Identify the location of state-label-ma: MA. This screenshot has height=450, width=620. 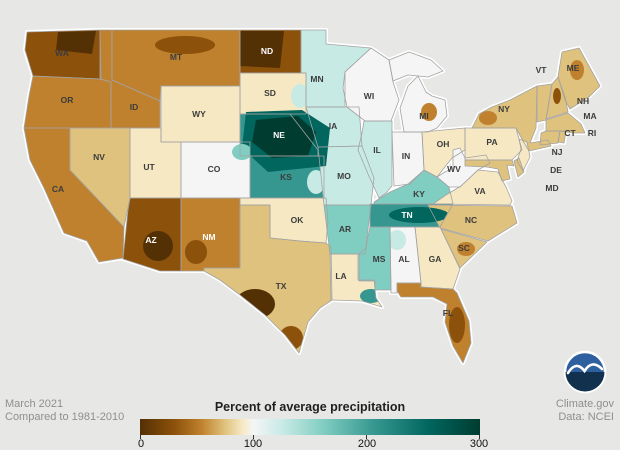
(589, 116).